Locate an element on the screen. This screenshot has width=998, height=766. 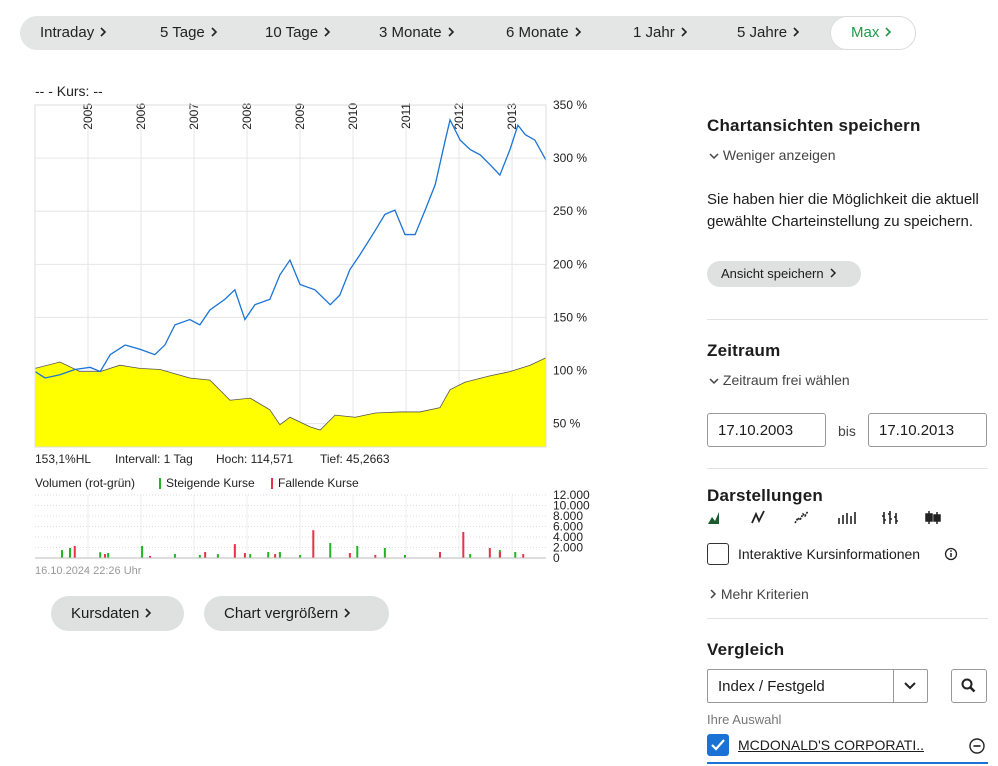
x-tick-label: 2007 is located at coordinates (194, 116).